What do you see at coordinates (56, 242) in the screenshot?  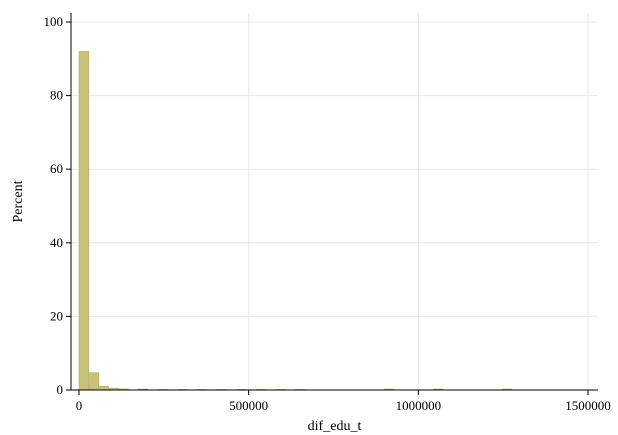 I see `y-tick-label: 40` at bounding box center [56, 242].